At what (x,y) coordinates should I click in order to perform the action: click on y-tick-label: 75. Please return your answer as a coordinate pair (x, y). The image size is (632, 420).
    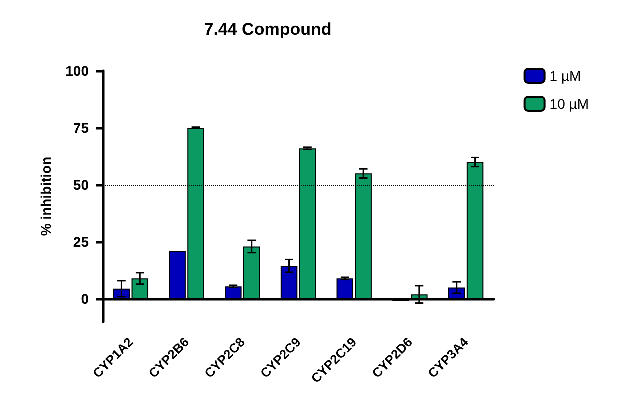
    Looking at the image, I should click on (81, 128).